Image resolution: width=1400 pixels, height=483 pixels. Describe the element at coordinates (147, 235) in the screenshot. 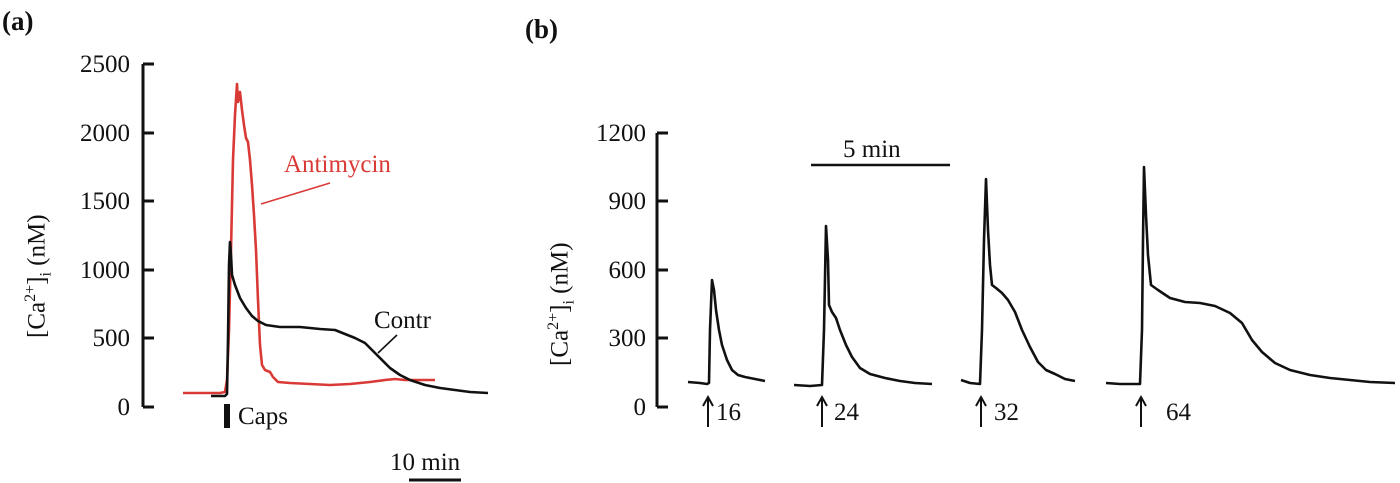

I see `panel-a-y-axis` at that location.